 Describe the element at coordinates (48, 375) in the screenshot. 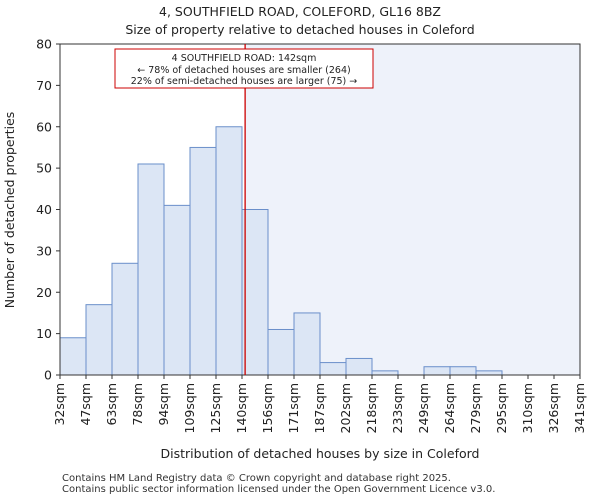

I see `y-tick-label: 0` at that location.